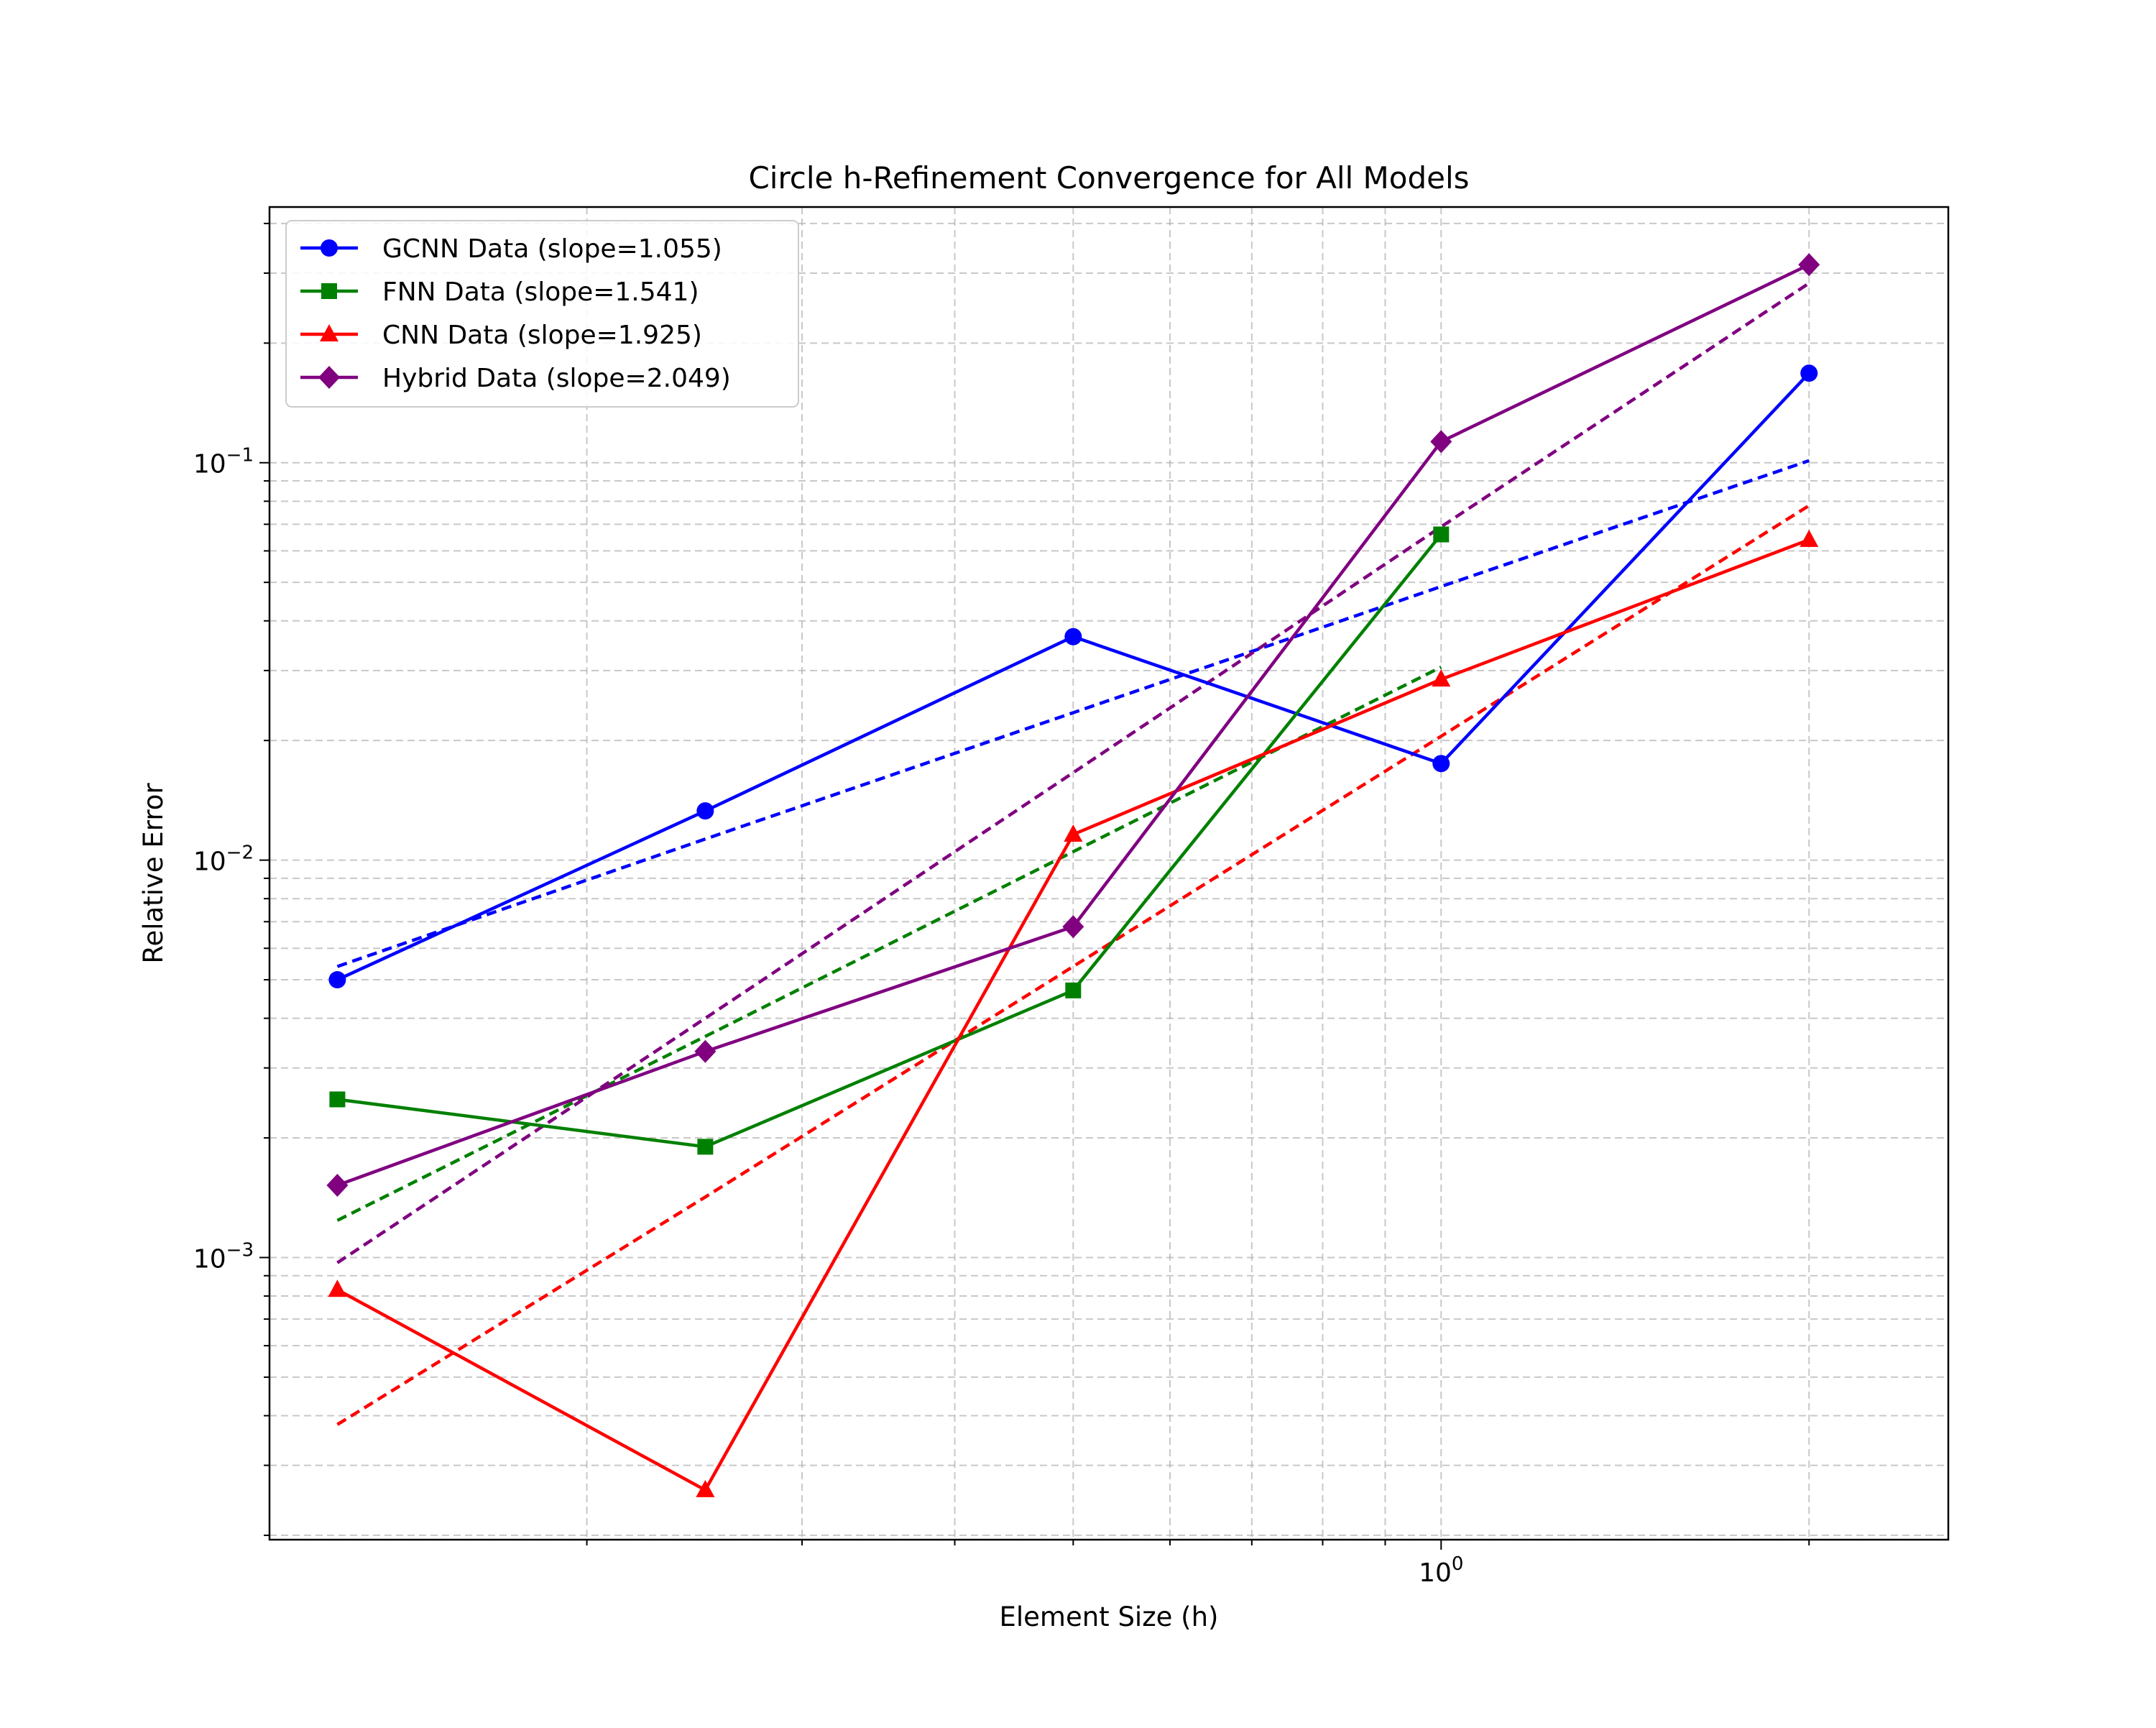 The image size is (2156, 1728). What do you see at coordinates (552, 249) in the screenshot?
I see `legend-label: GCNN Data (slope=1.055)` at bounding box center [552, 249].